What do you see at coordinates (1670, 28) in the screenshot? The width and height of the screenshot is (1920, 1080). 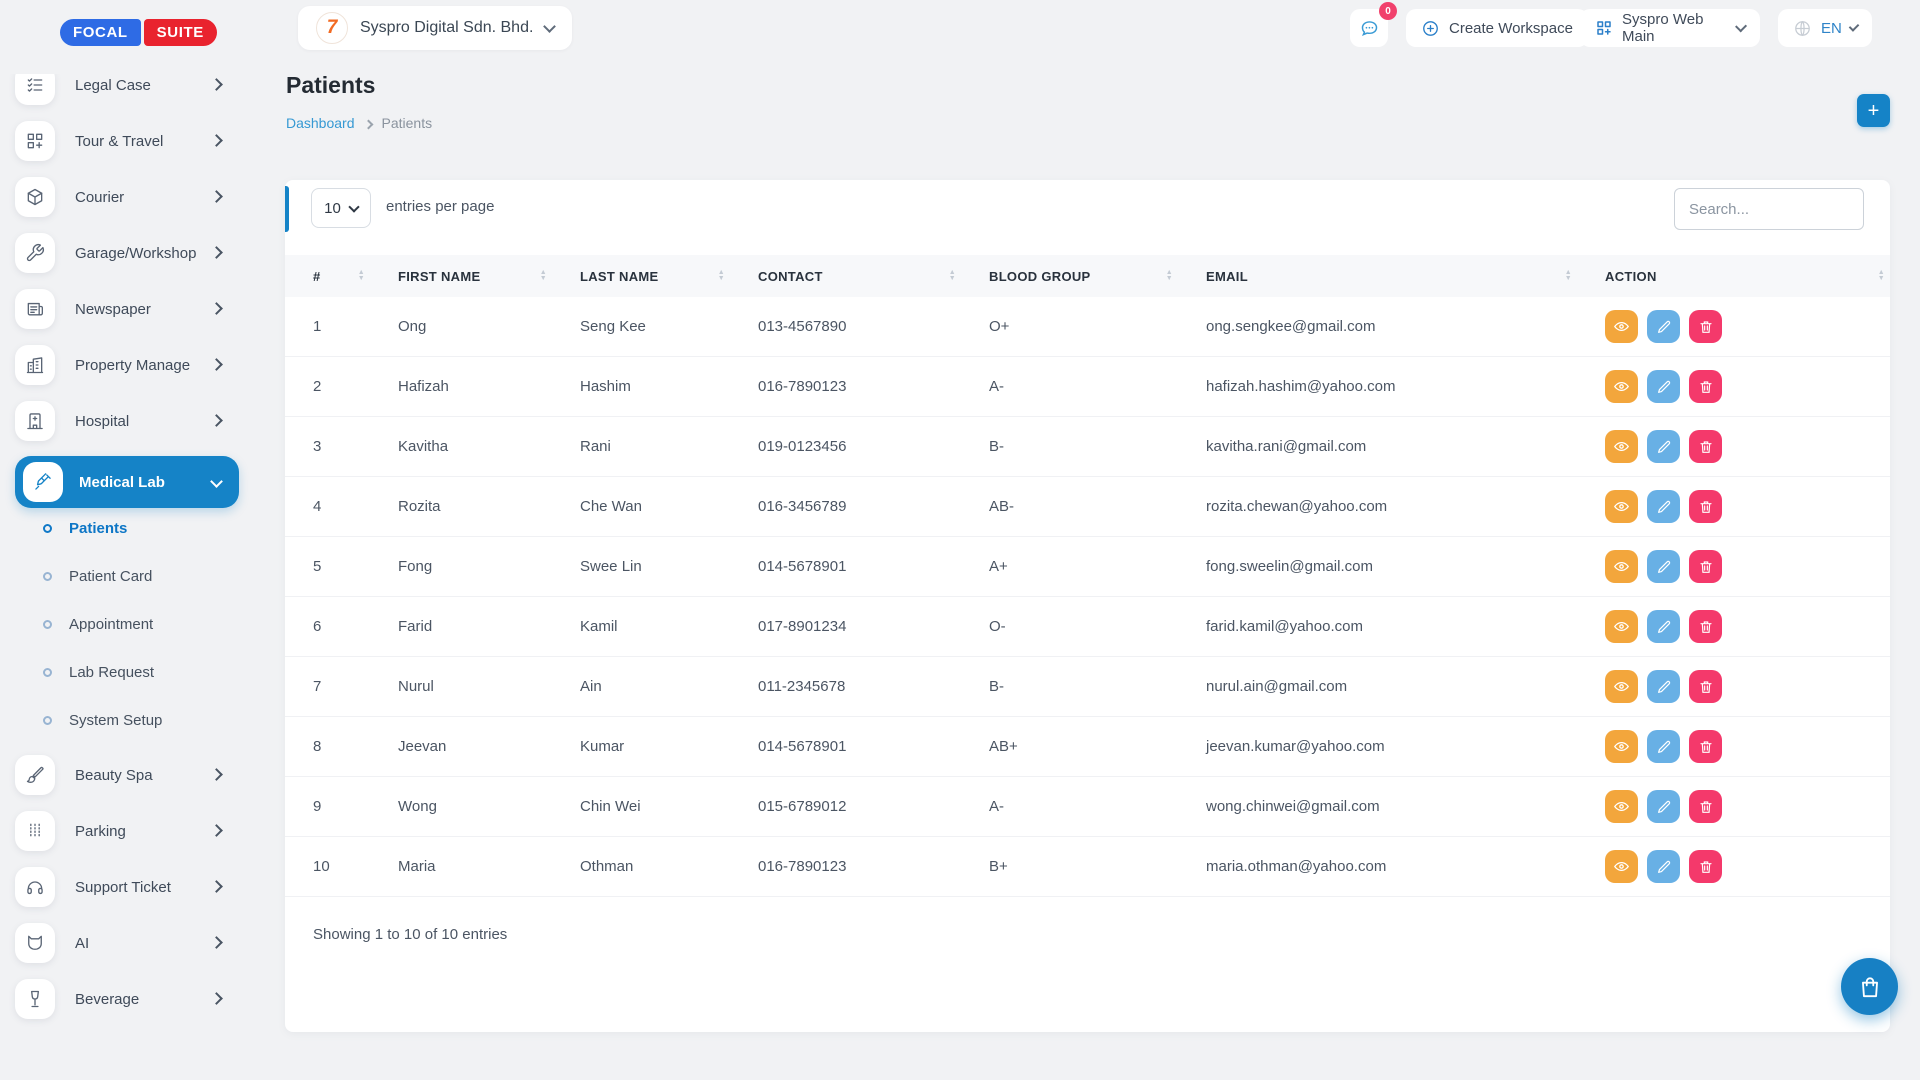 I see `app-menu-button: Syspro Web Main` at bounding box center [1670, 28].